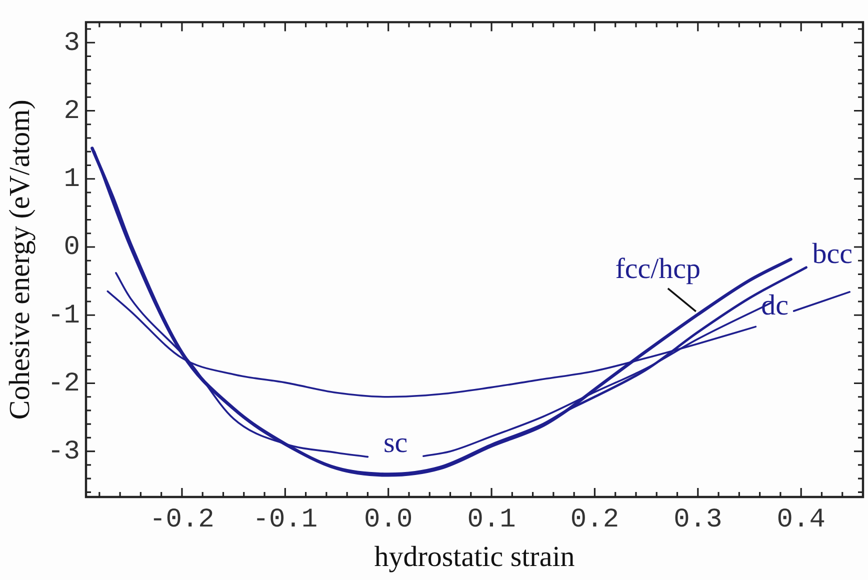  Describe the element at coordinates (395, 443) in the screenshot. I see `series-label: sc` at that location.